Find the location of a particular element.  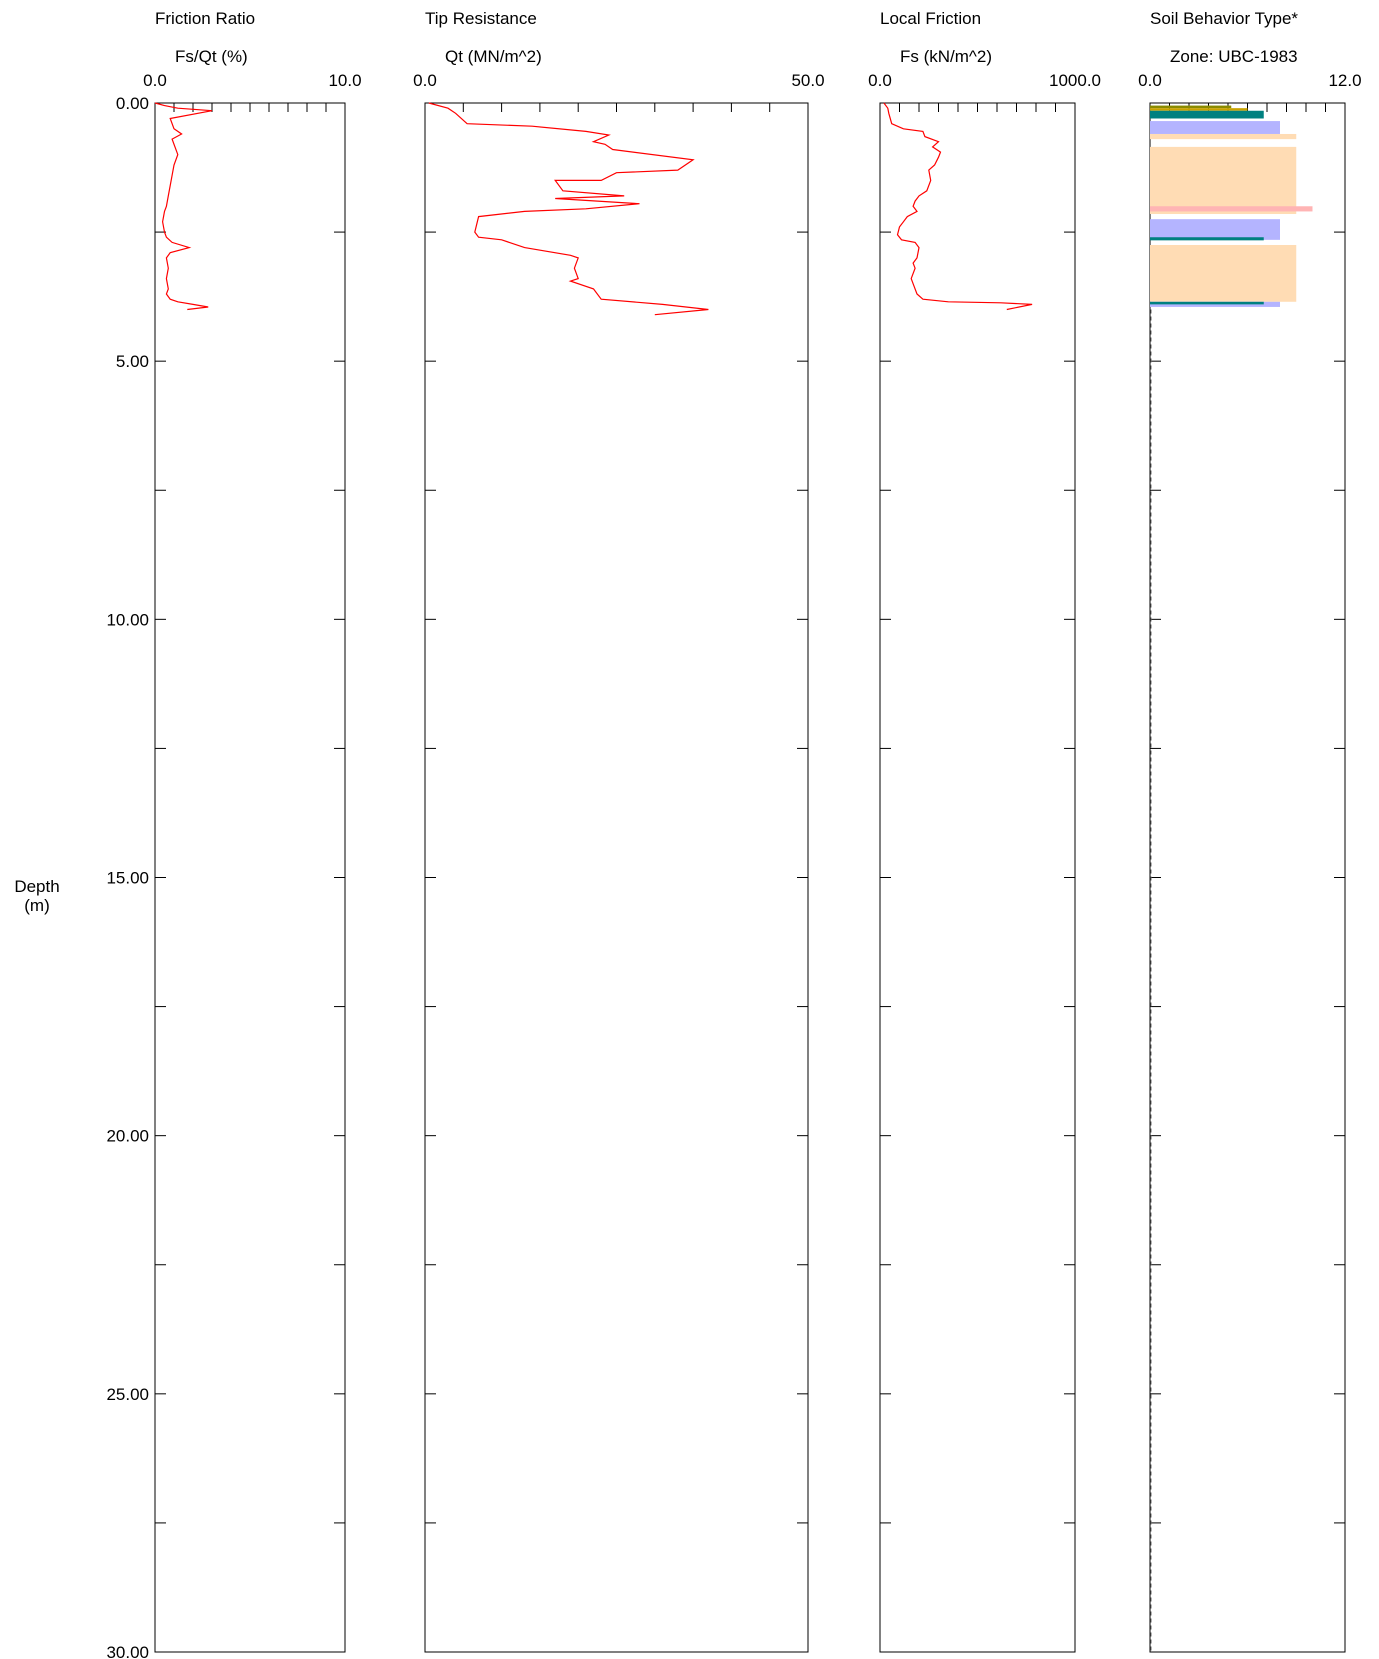

x-tick-label-max: 12.0 is located at coordinates (1344, 80).